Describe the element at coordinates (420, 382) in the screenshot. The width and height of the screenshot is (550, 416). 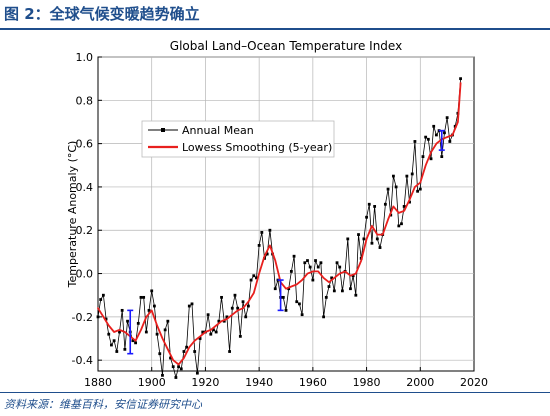
I see `x-tick-label: 2000` at that location.